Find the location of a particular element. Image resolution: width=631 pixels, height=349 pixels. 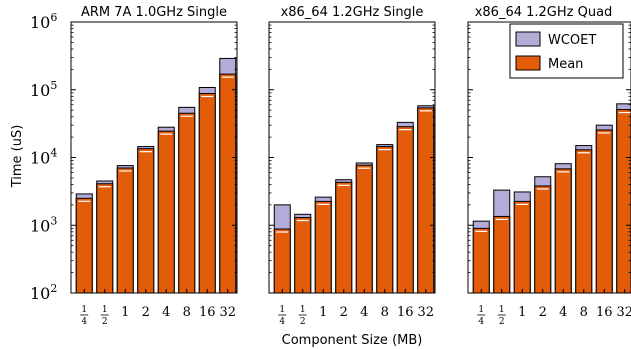

y-tick-label: 10² is located at coordinates (43, 292).